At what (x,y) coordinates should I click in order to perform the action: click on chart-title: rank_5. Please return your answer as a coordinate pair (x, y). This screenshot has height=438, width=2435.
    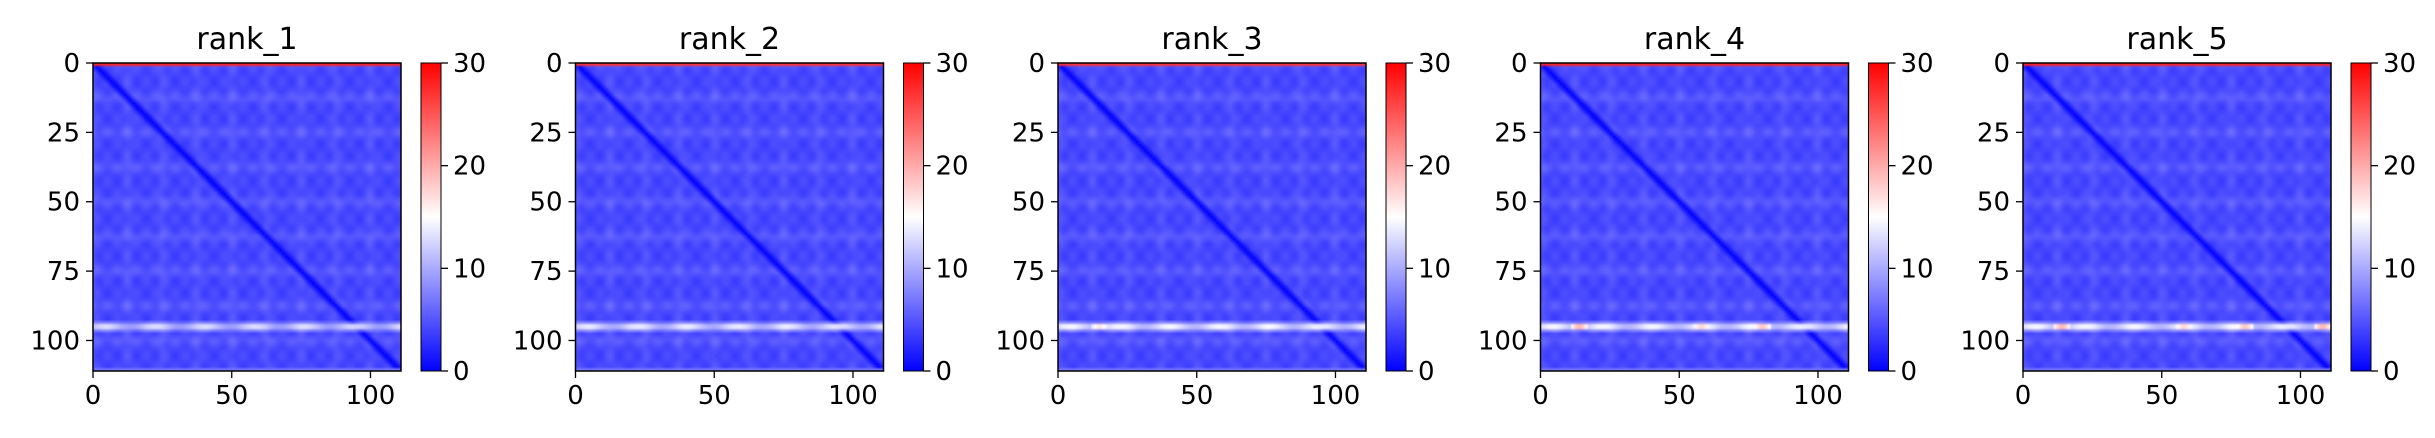
    Looking at the image, I should click on (2176, 39).